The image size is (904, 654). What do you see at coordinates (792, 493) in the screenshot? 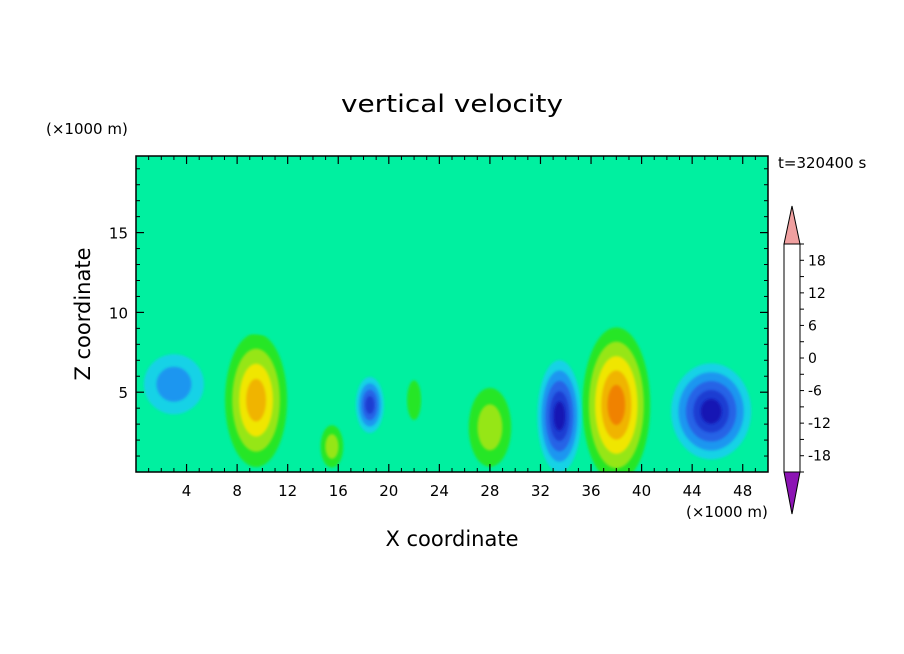
I see `colorbar-under-triangle` at bounding box center [792, 493].